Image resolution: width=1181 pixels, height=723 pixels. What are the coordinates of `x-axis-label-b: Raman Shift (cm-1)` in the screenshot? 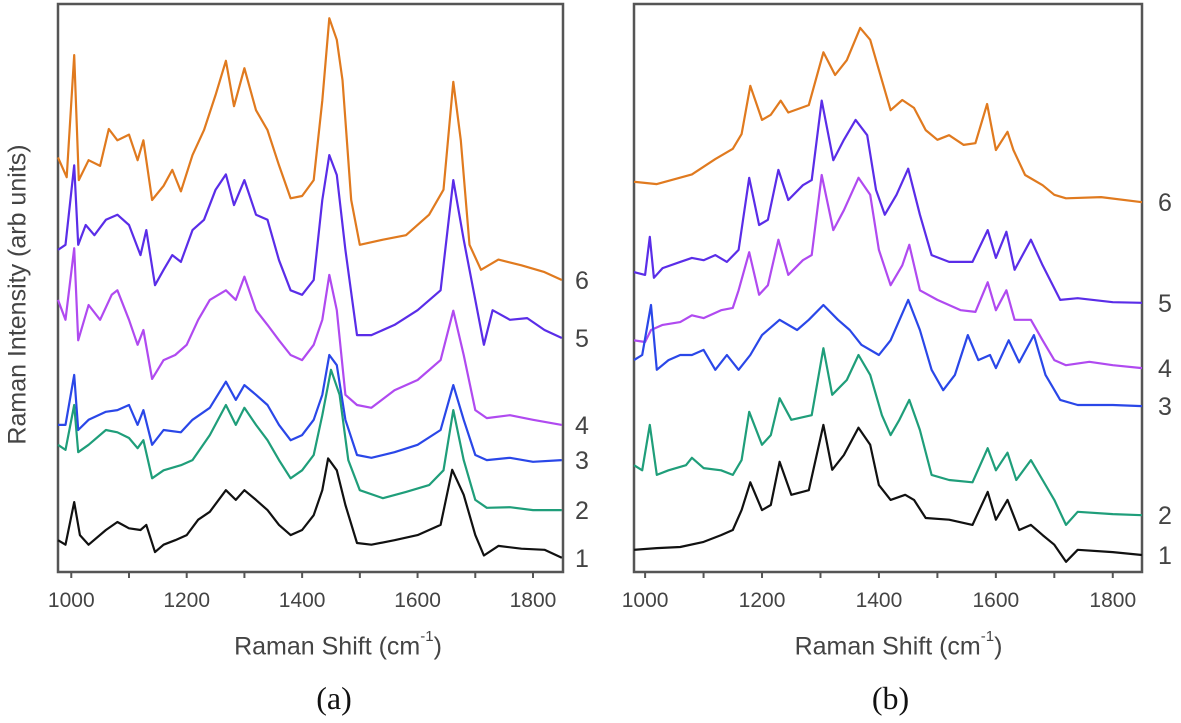 It's located at (898, 644).